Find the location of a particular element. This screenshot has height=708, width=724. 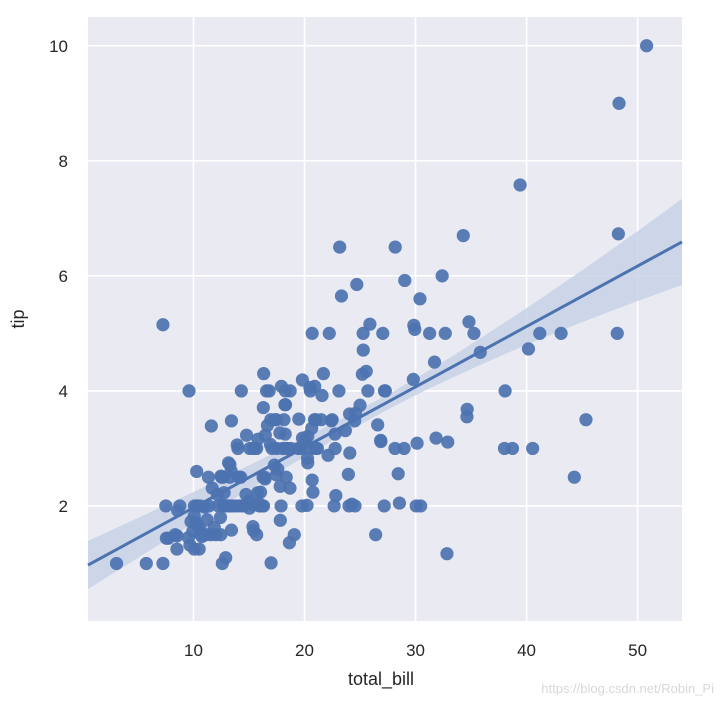

x-tick-label: 50 is located at coordinates (637, 650).